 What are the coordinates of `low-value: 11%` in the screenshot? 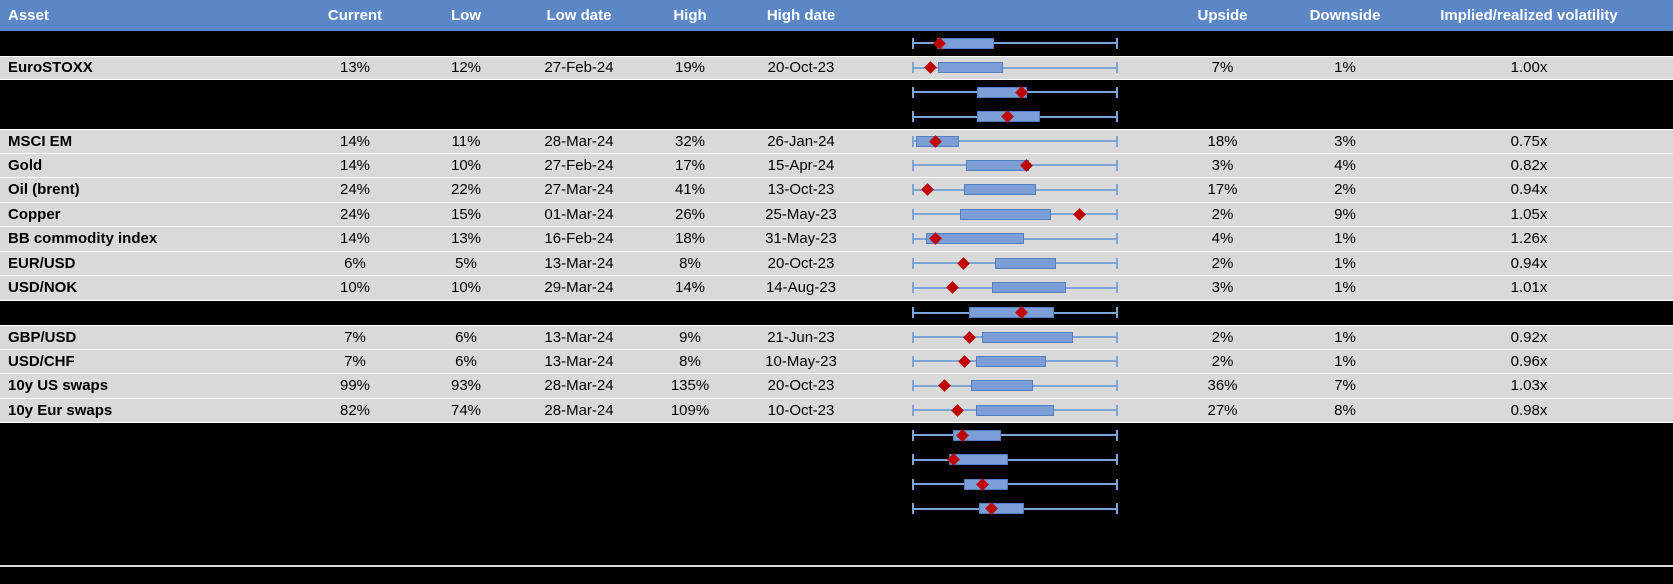 It's located at (466, 141).